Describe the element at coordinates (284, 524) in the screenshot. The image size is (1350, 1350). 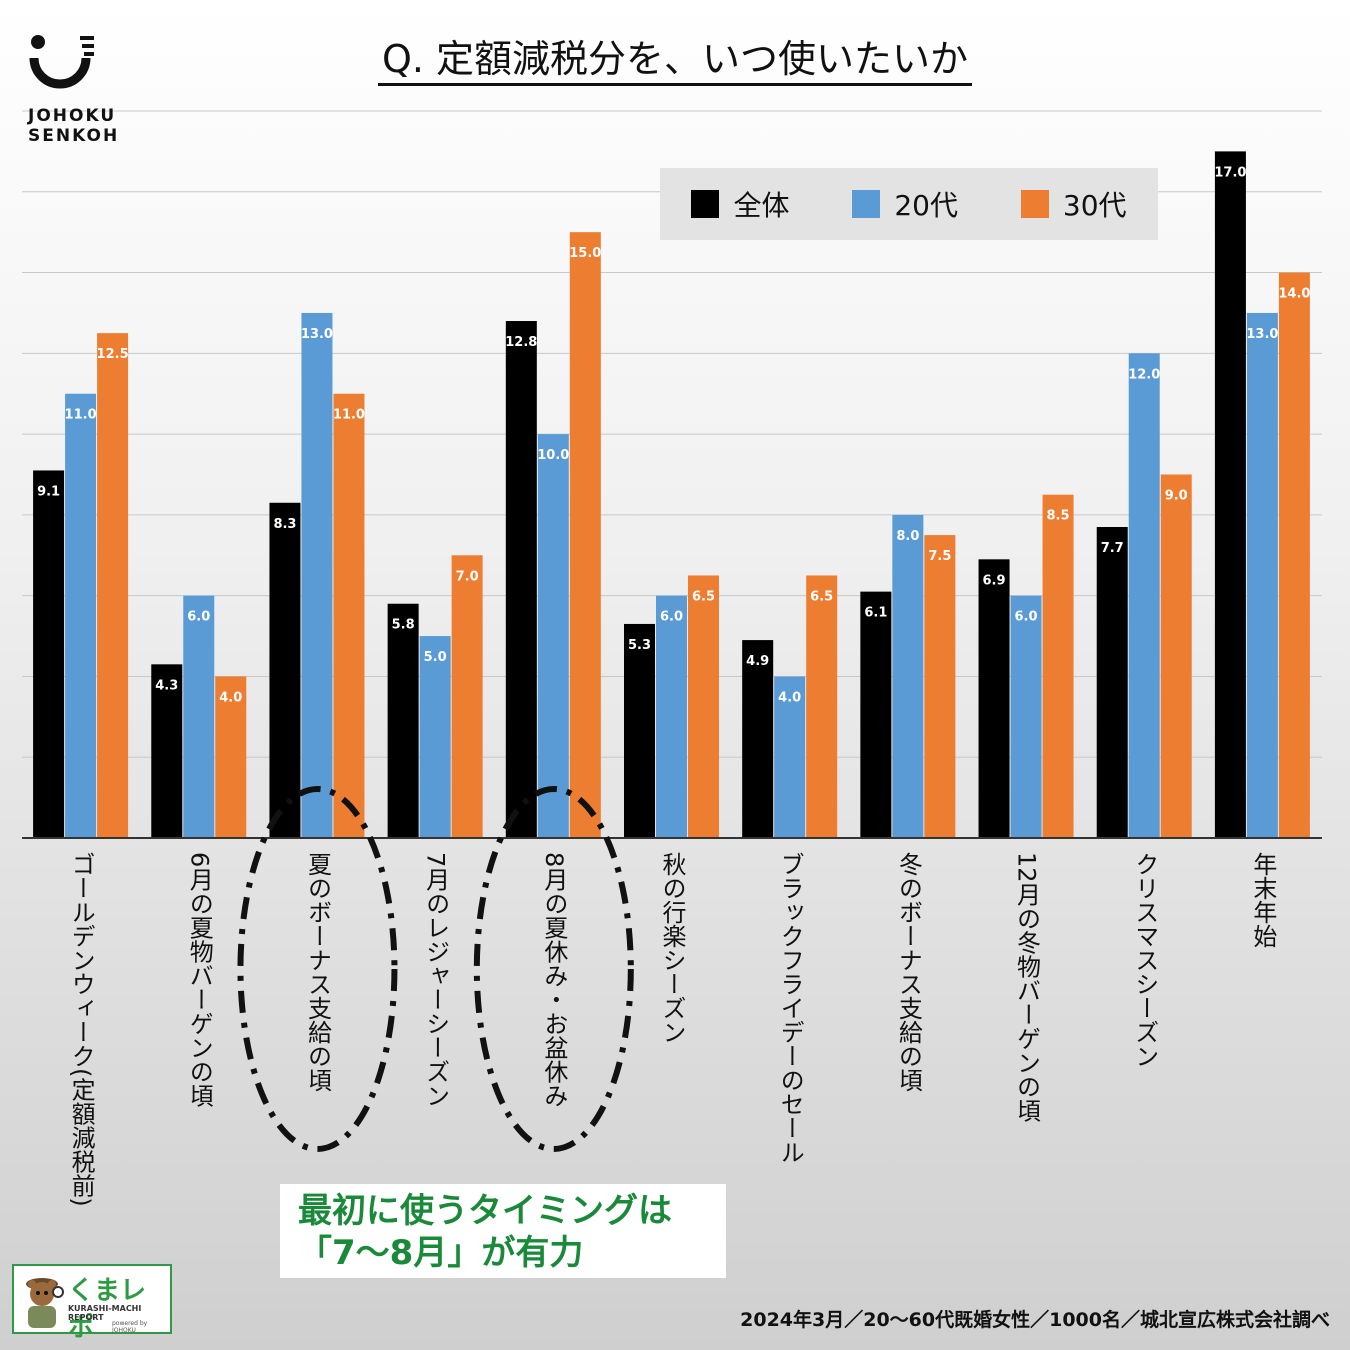
I see `data-label: 8.3` at that location.